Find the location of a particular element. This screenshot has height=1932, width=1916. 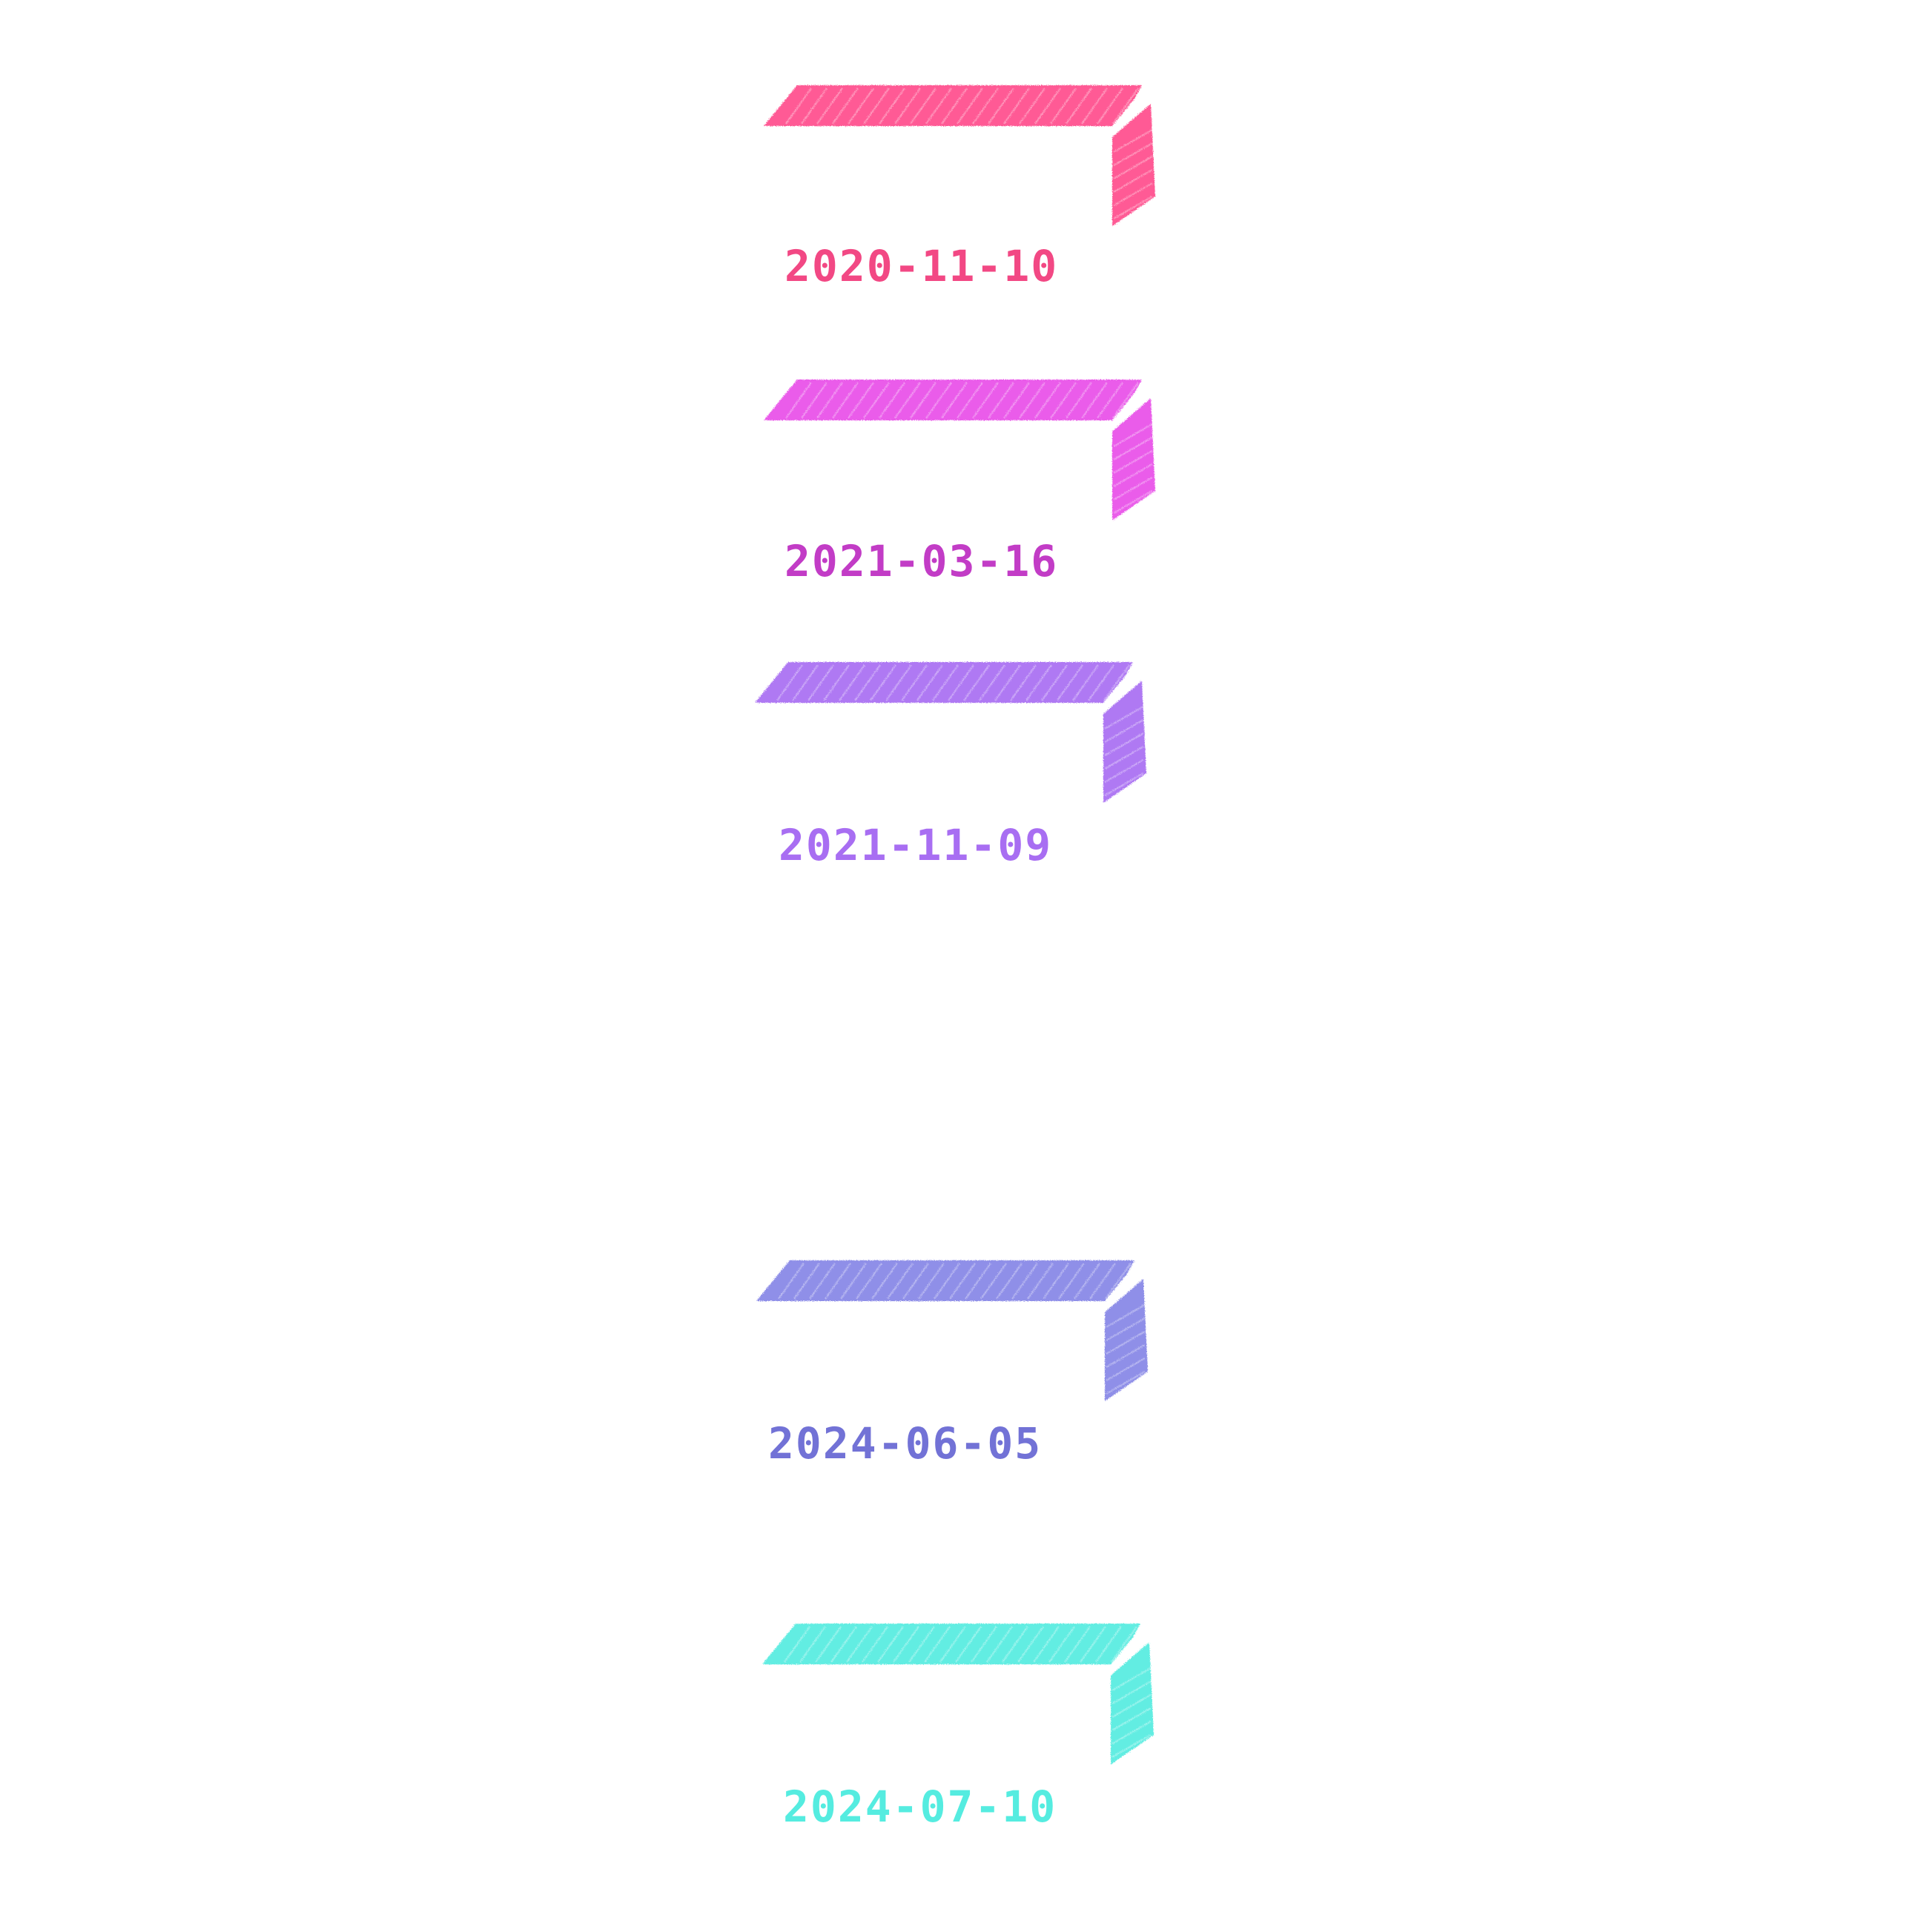

timeline-date-label: 2020-11-10 is located at coordinates (922, 266).